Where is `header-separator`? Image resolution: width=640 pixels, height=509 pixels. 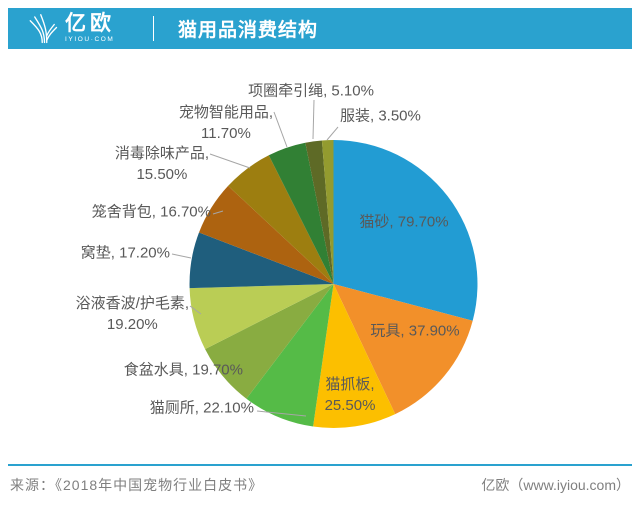
header-separator is located at coordinates (153, 28).